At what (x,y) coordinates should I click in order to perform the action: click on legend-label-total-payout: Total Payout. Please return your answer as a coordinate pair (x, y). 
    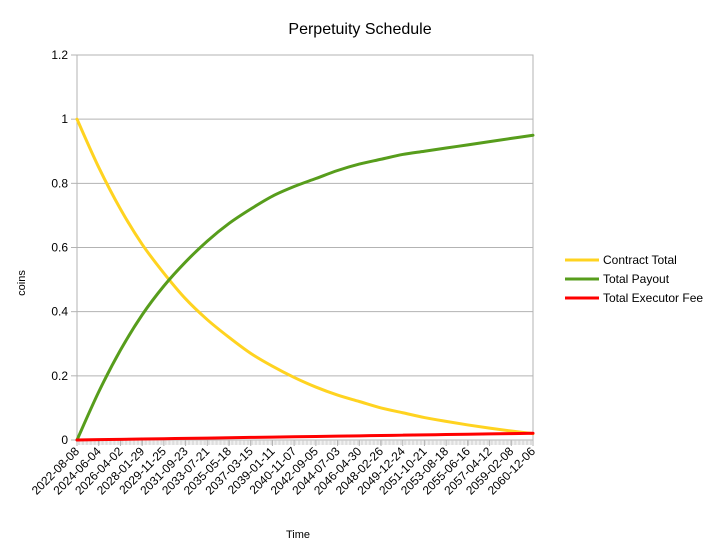
    Looking at the image, I should click on (636, 279).